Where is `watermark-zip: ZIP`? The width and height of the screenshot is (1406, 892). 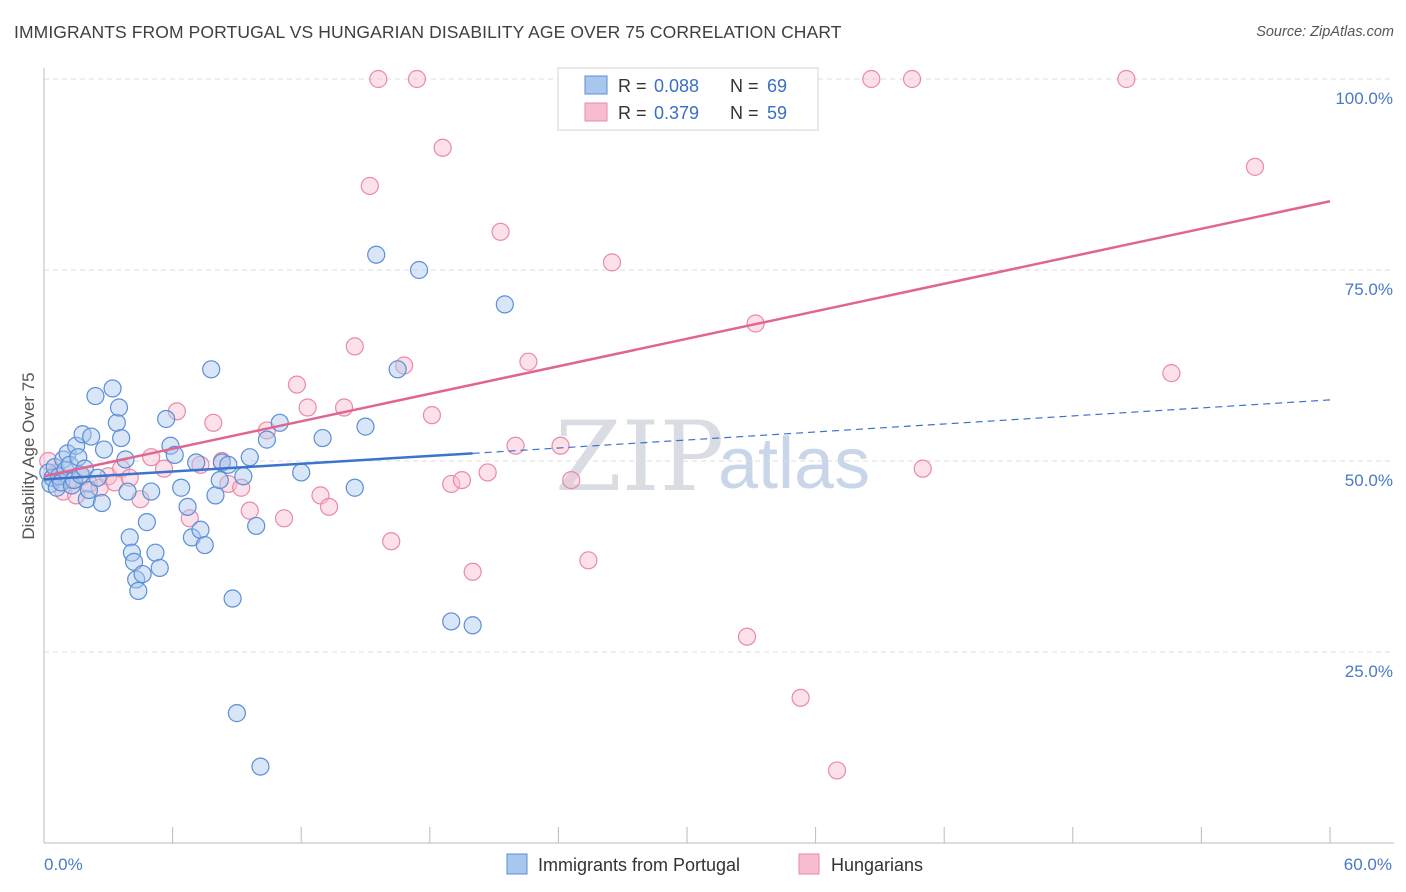 watermark-zip: ZIP is located at coordinates (639, 457).